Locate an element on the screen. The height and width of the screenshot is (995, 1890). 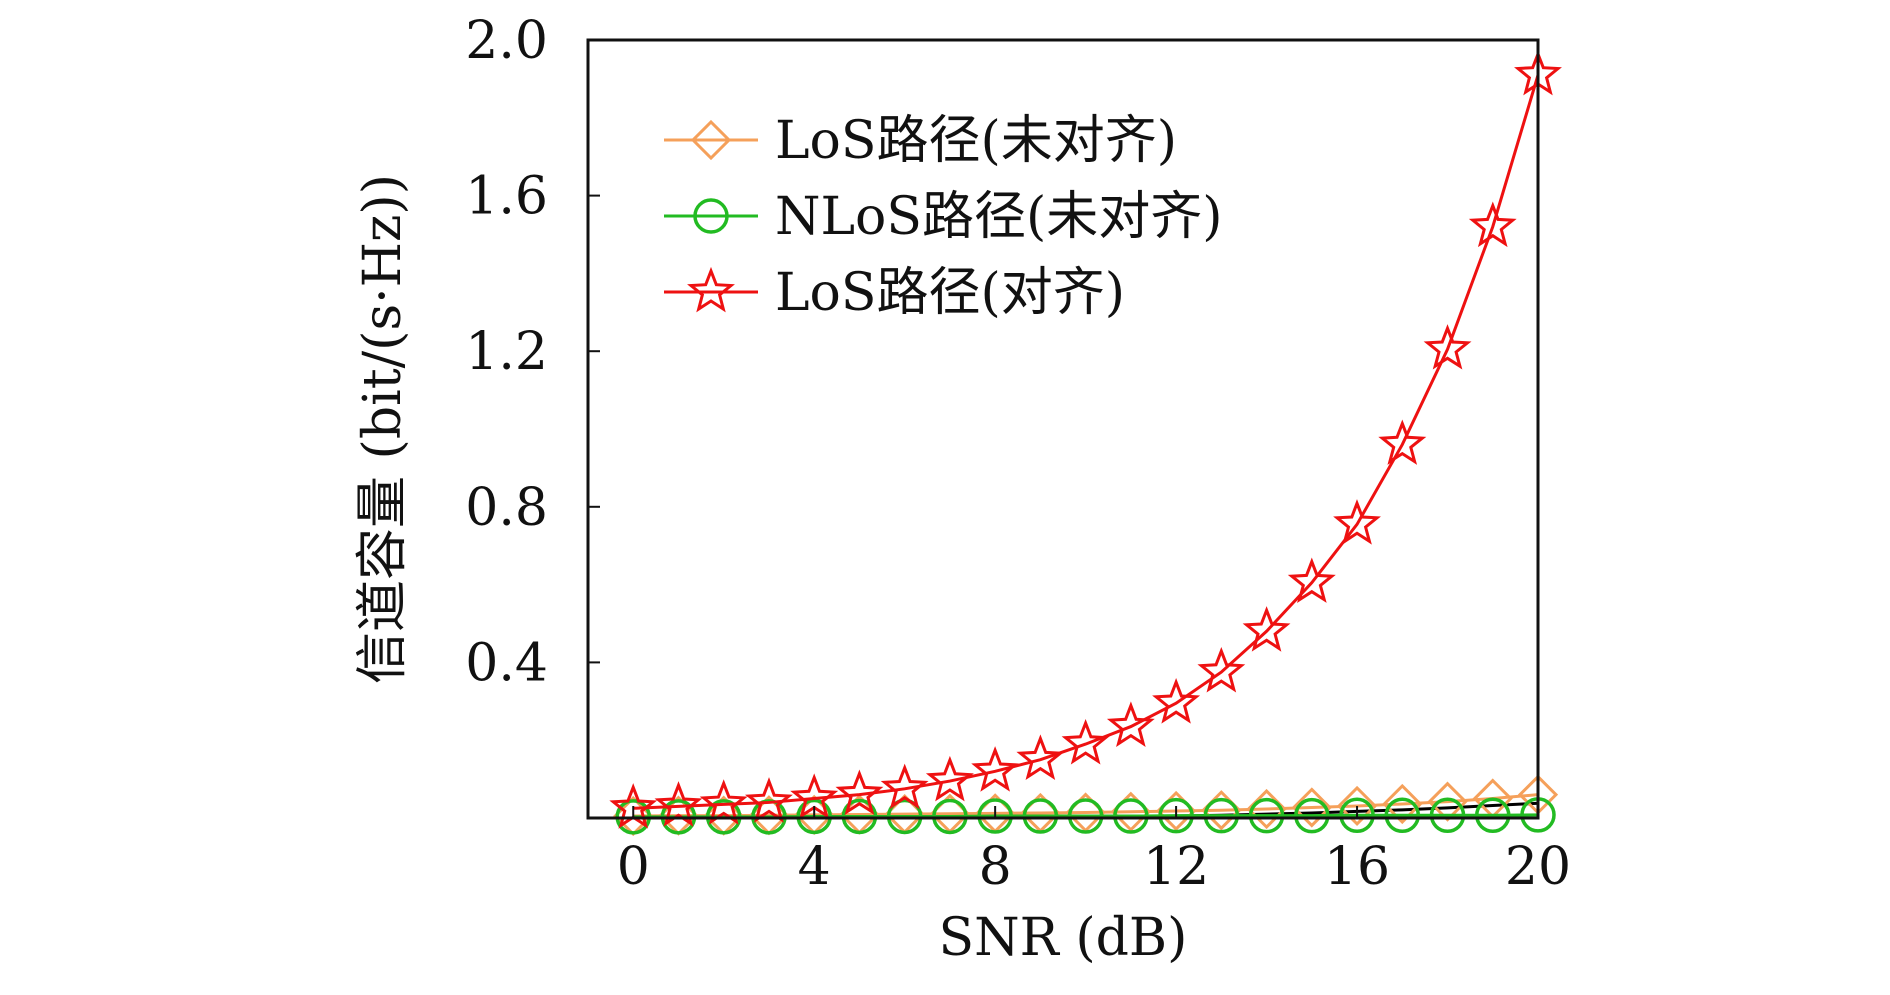
legend-item-los-unaligned: LoS路径(未对齐) is located at coordinates (920, 141).